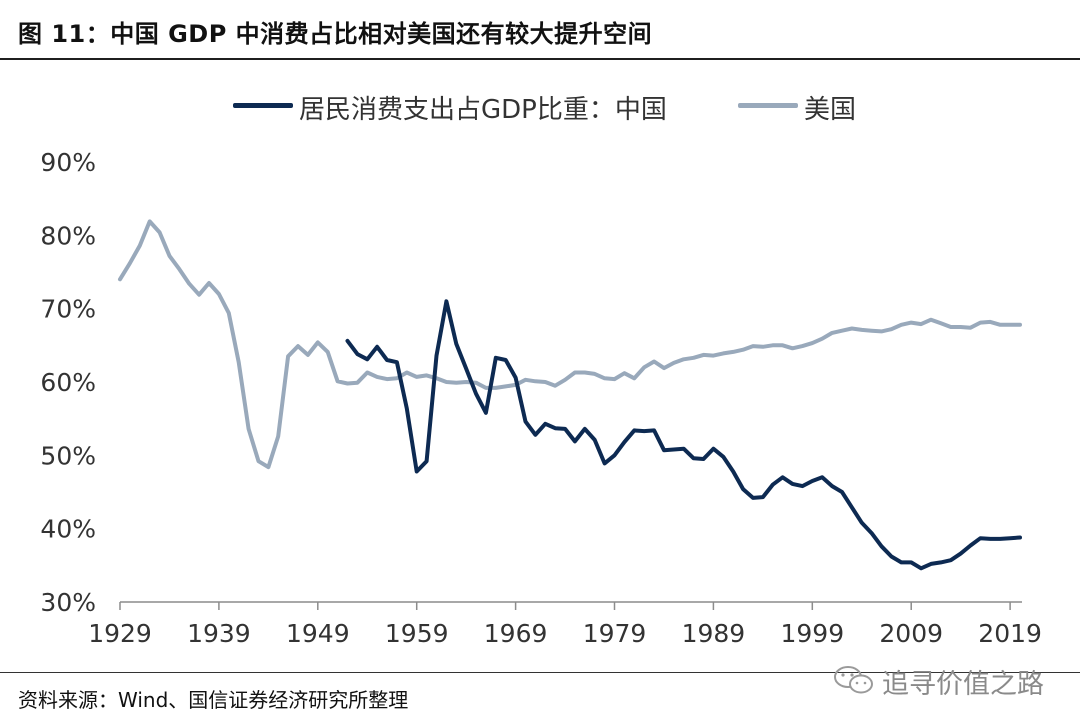 The width and height of the screenshot is (1080, 724). Describe the element at coordinates (68, 162) in the screenshot. I see `y-tick-label: 90%` at that location.